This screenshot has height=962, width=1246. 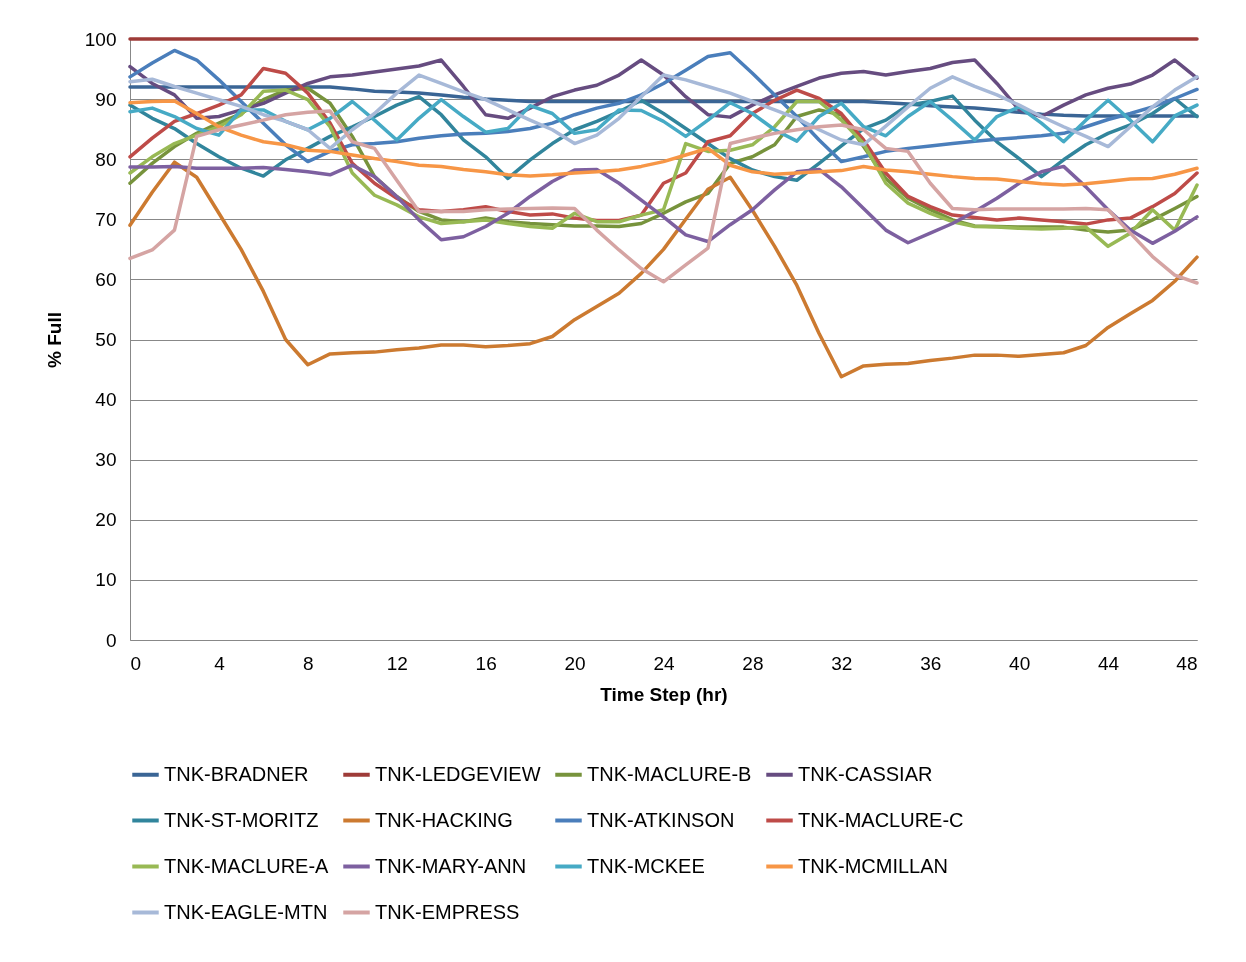 What do you see at coordinates (111, 640) in the screenshot?
I see `y-tick-label: 0` at bounding box center [111, 640].